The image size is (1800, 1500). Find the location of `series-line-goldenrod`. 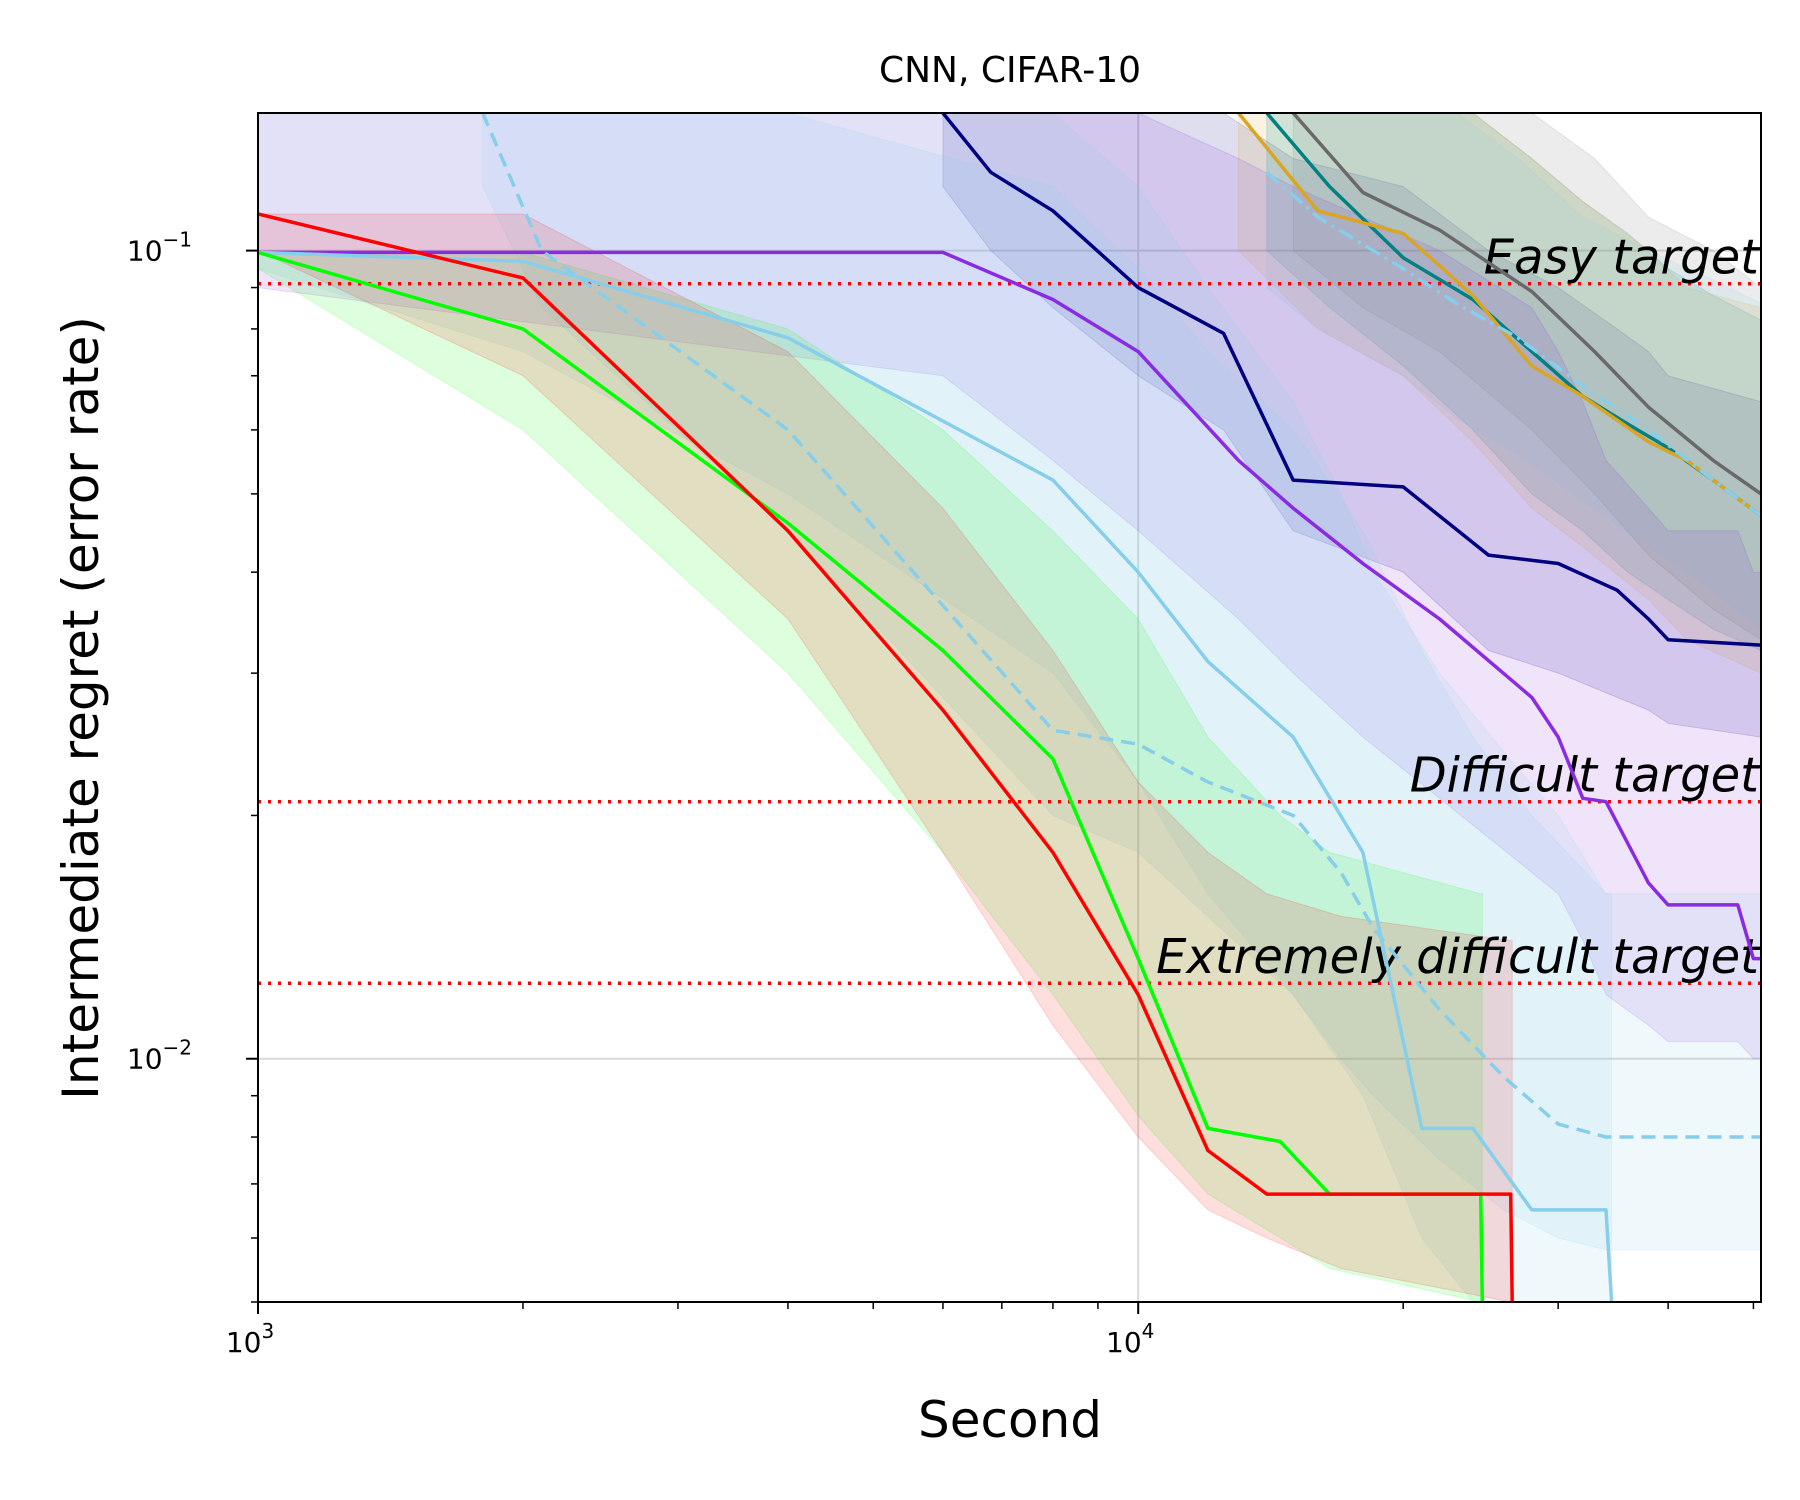

series-line-goldenrod is located at coordinates (1499, 315).